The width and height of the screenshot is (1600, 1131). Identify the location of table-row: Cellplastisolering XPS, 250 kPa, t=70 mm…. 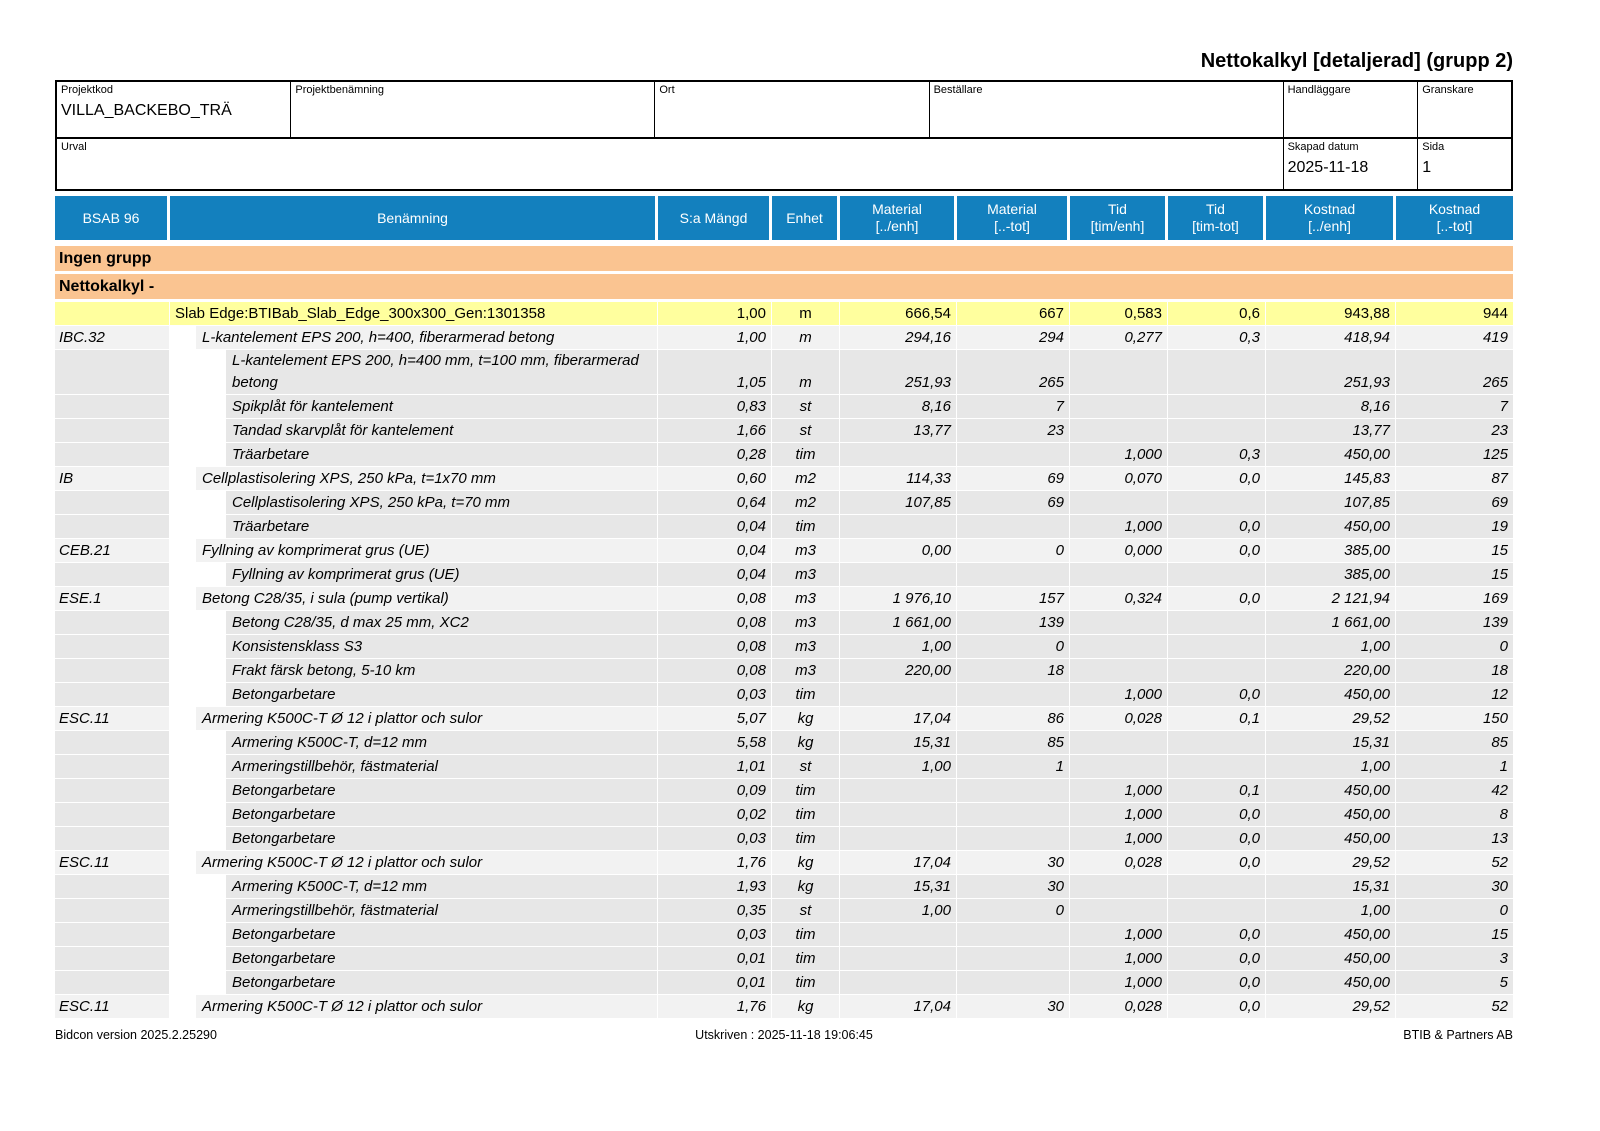
(784, 503).